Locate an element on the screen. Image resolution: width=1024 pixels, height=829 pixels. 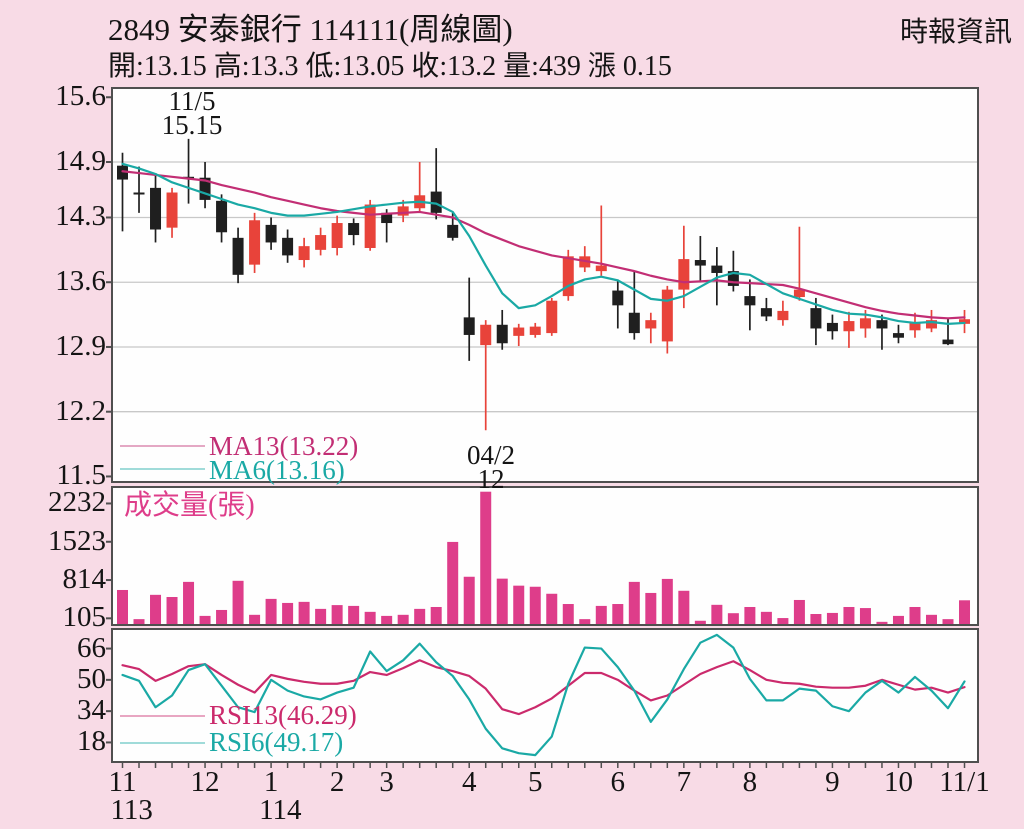
month-label: 4 is located at coordinates (469, 782).